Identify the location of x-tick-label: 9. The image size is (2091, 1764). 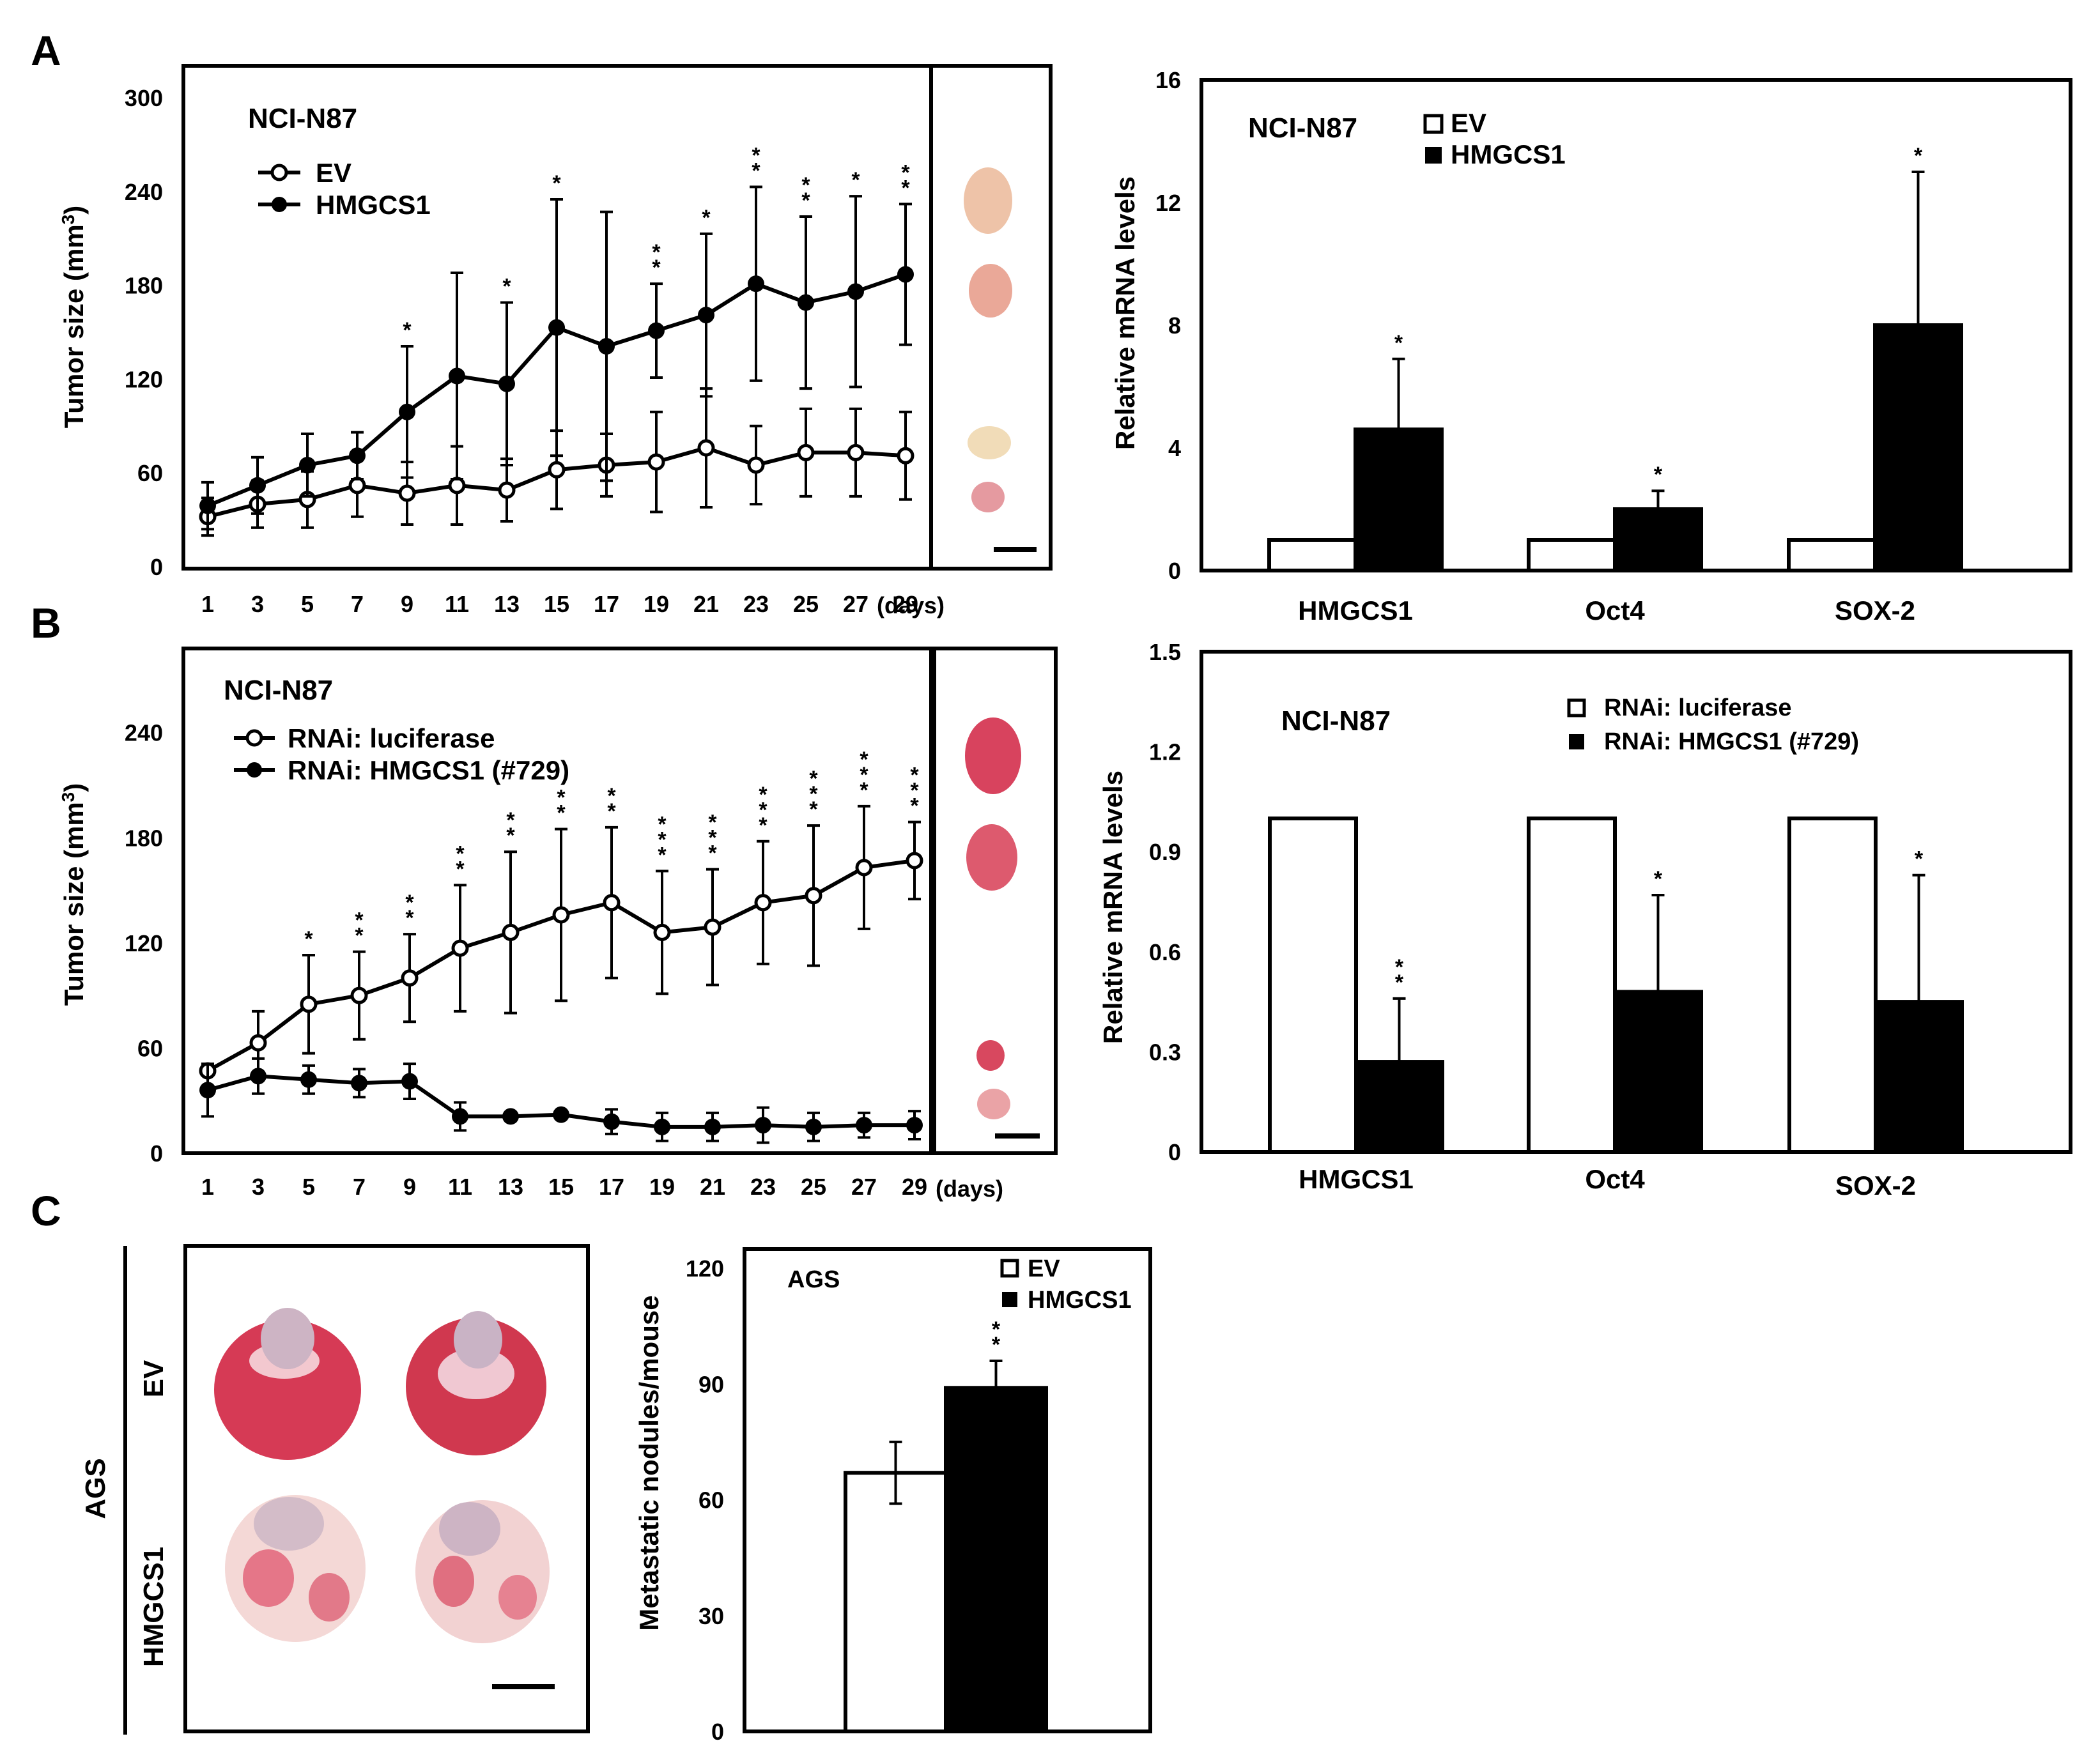
(407, 604).